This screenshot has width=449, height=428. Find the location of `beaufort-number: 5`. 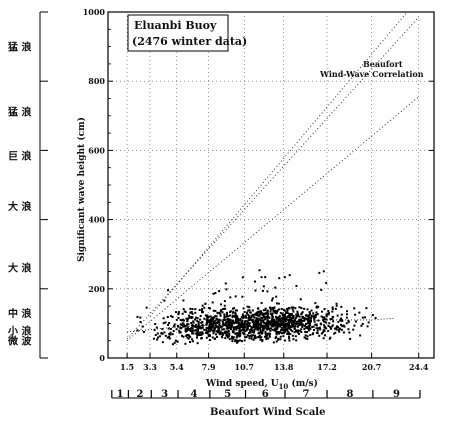

beaufort-number: 5 is located at coordinates (227, 394).